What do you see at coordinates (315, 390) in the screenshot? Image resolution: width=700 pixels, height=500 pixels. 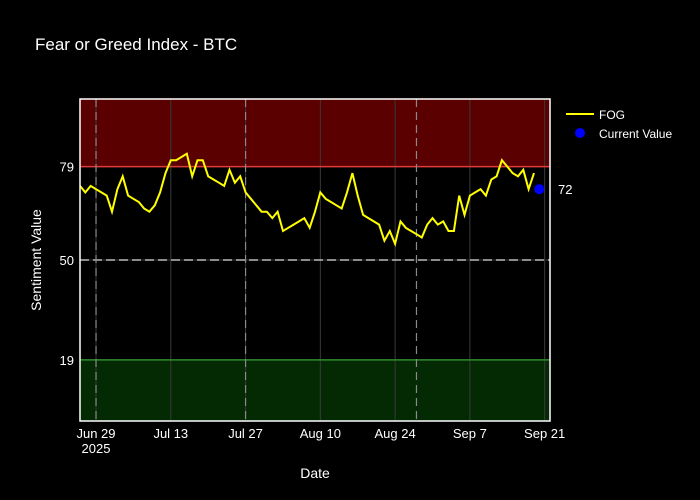 I see `fear-zone` at bounding box center [315, 390].